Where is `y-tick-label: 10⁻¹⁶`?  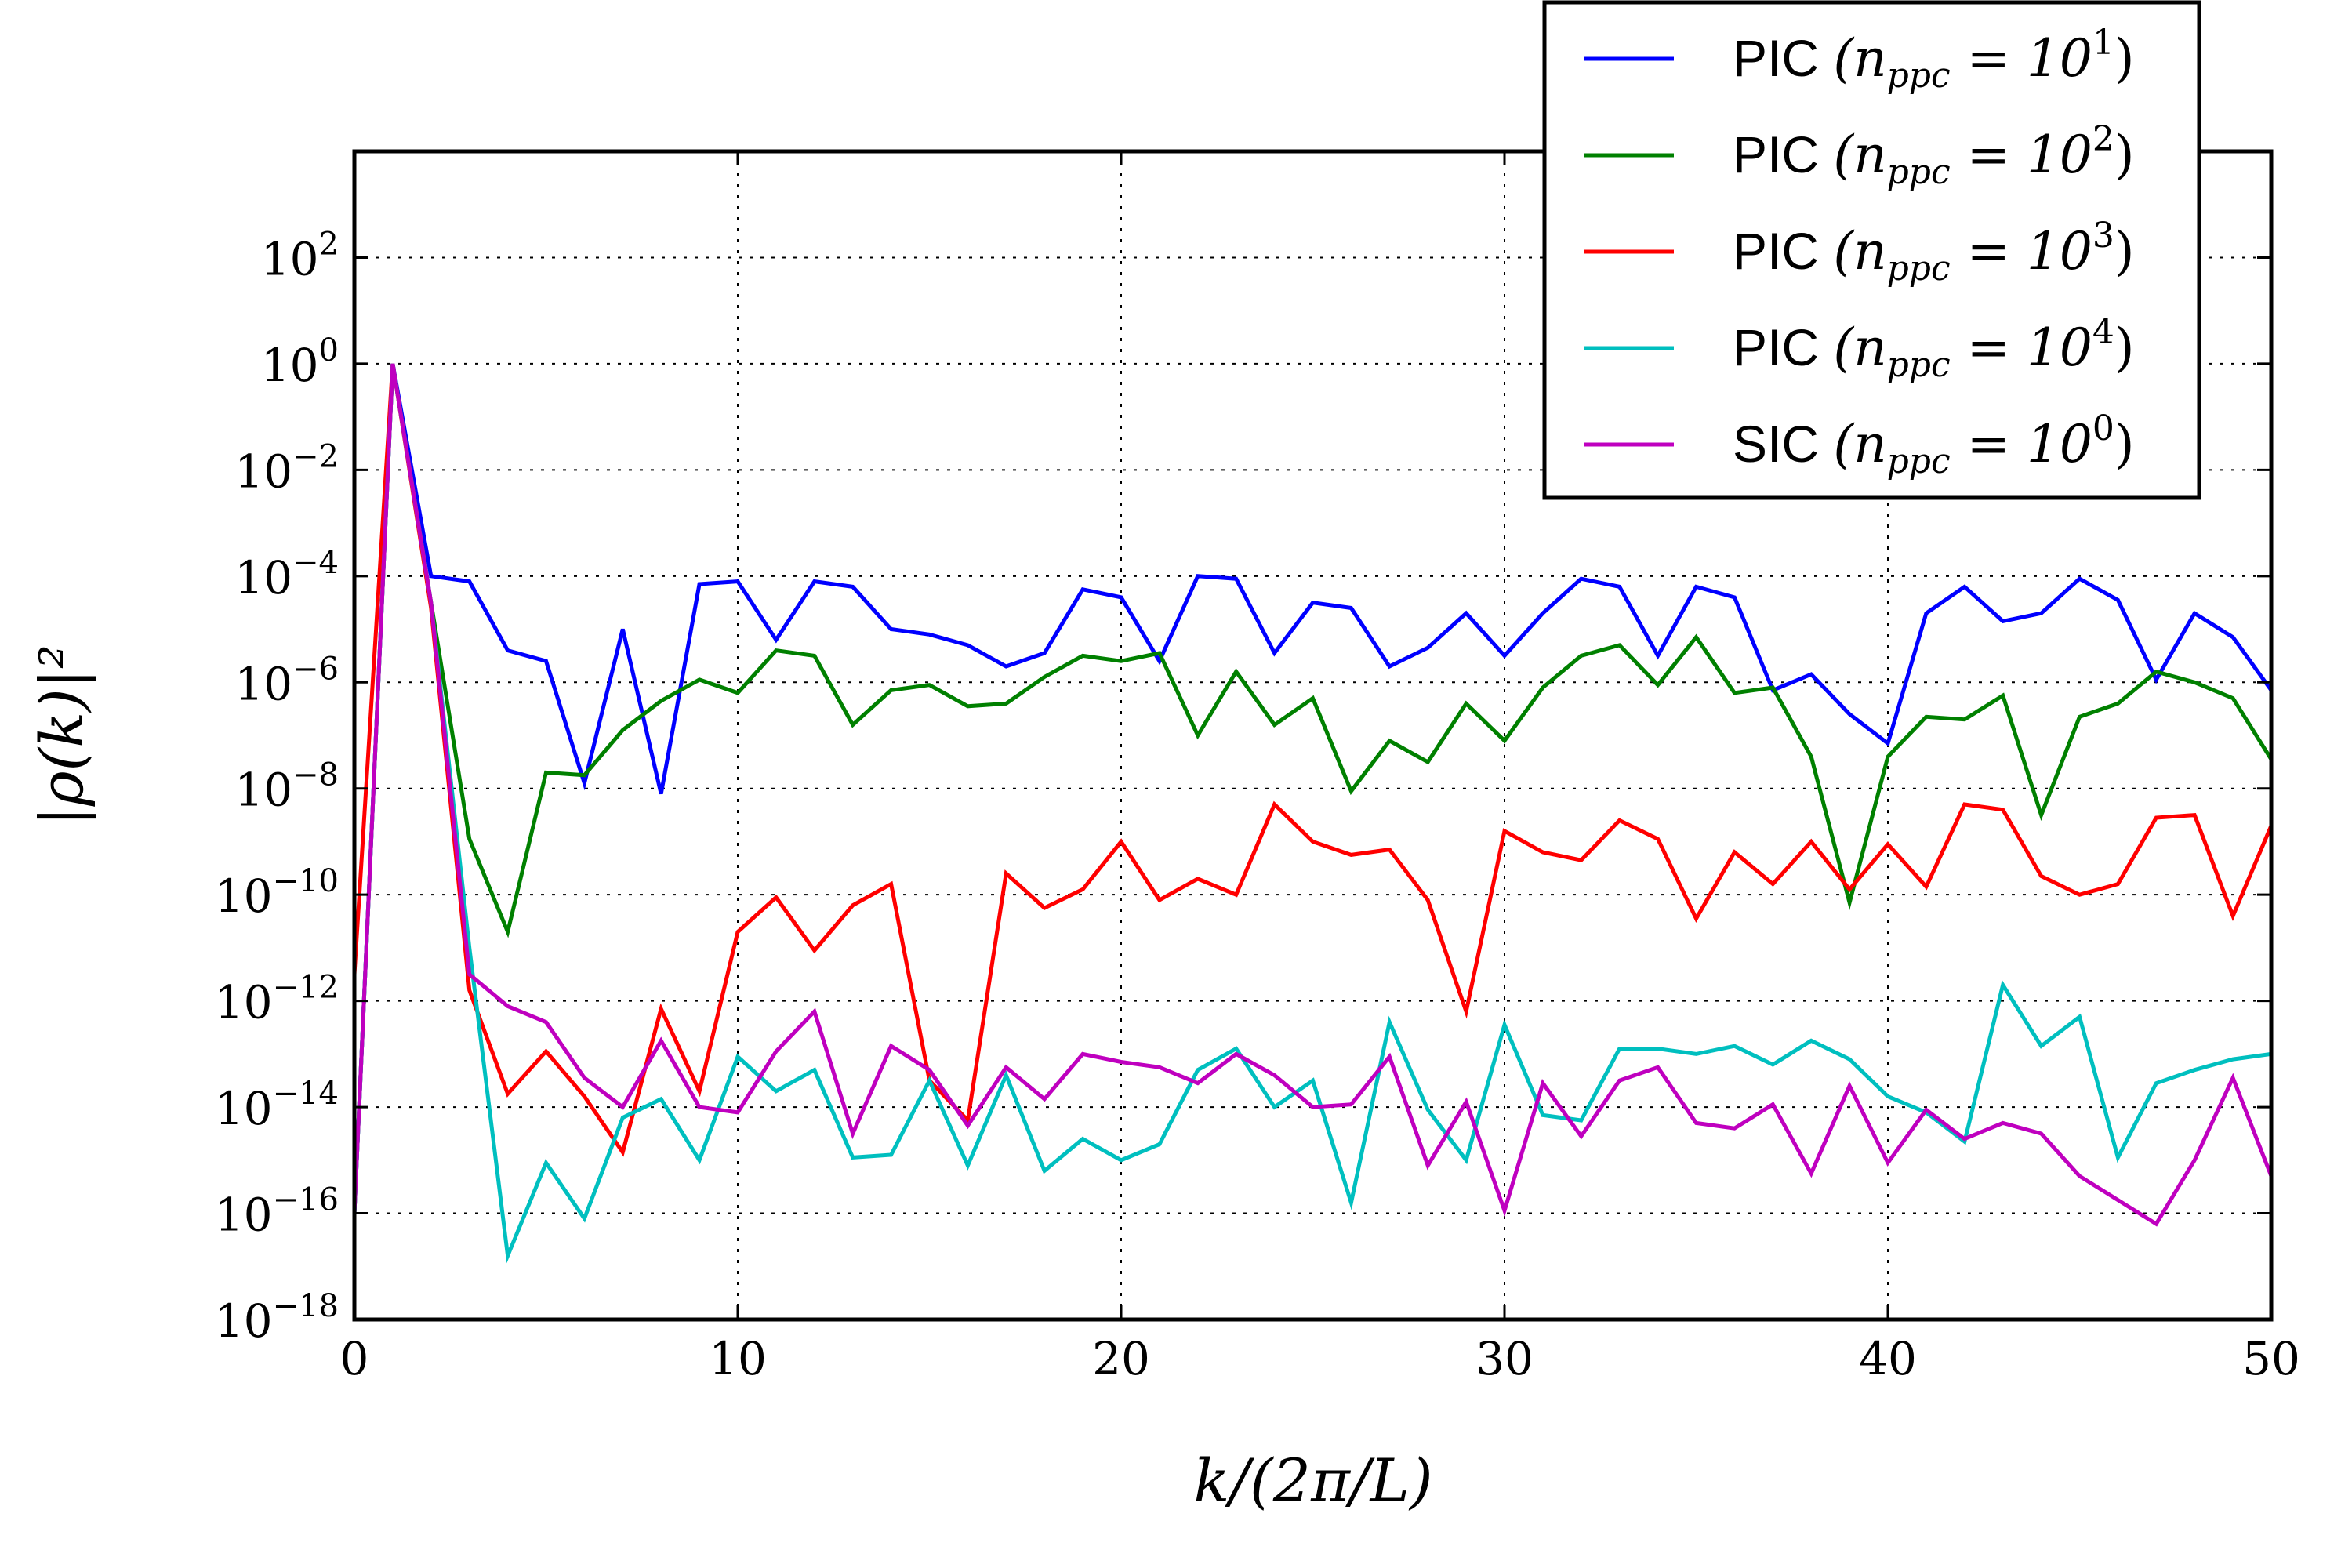
y-tick-label: 10⁻¹⁶ is located at coordinates (277, 1212).